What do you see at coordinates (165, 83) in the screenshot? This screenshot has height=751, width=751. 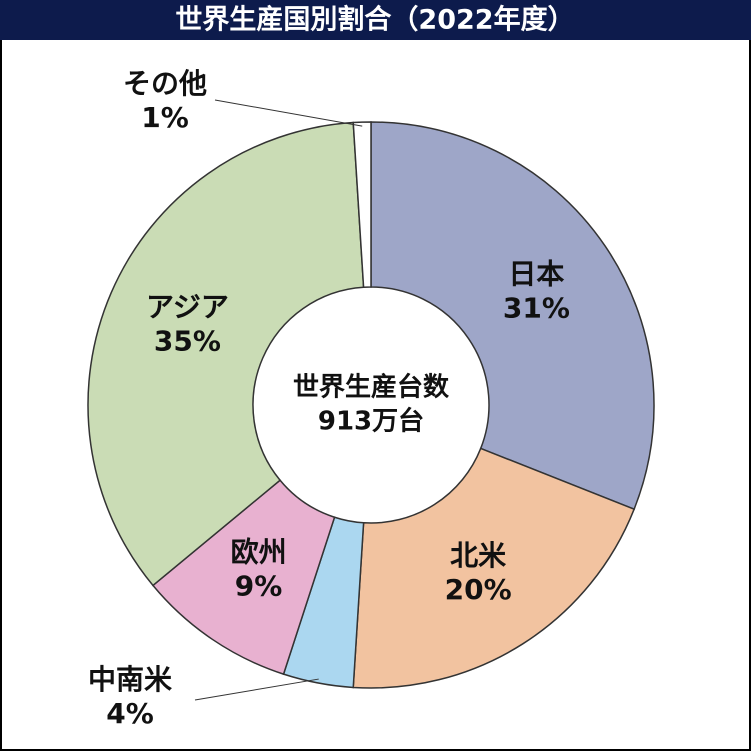 I see `slice-label: その他` at bounding box center [165, 83].